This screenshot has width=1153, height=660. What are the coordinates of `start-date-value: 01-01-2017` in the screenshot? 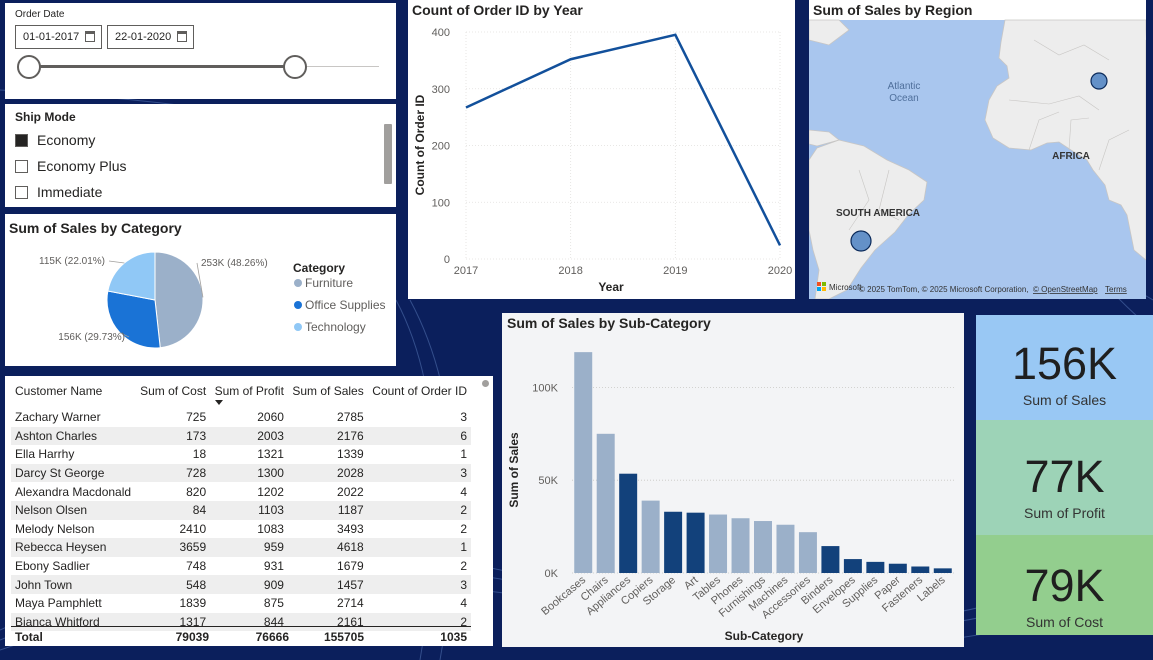 It's located at (51, 37).